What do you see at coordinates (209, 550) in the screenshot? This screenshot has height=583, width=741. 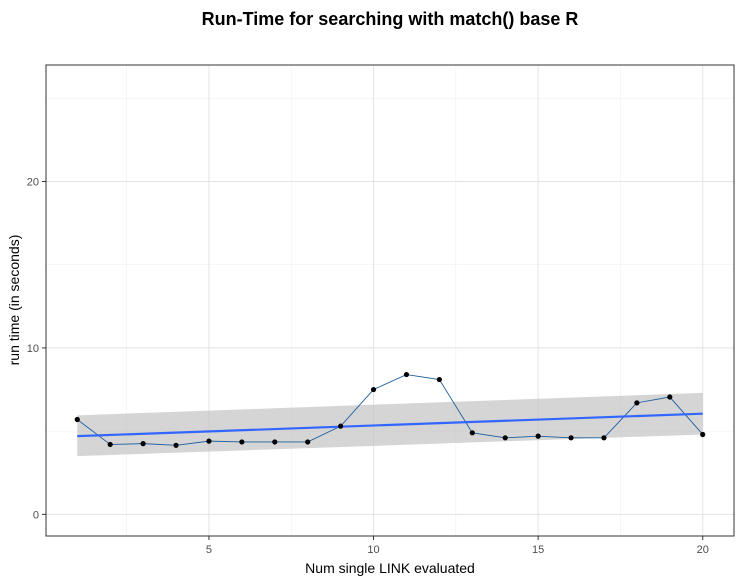 I see `x-tick-label: 5` at bounding box center [209, 550].